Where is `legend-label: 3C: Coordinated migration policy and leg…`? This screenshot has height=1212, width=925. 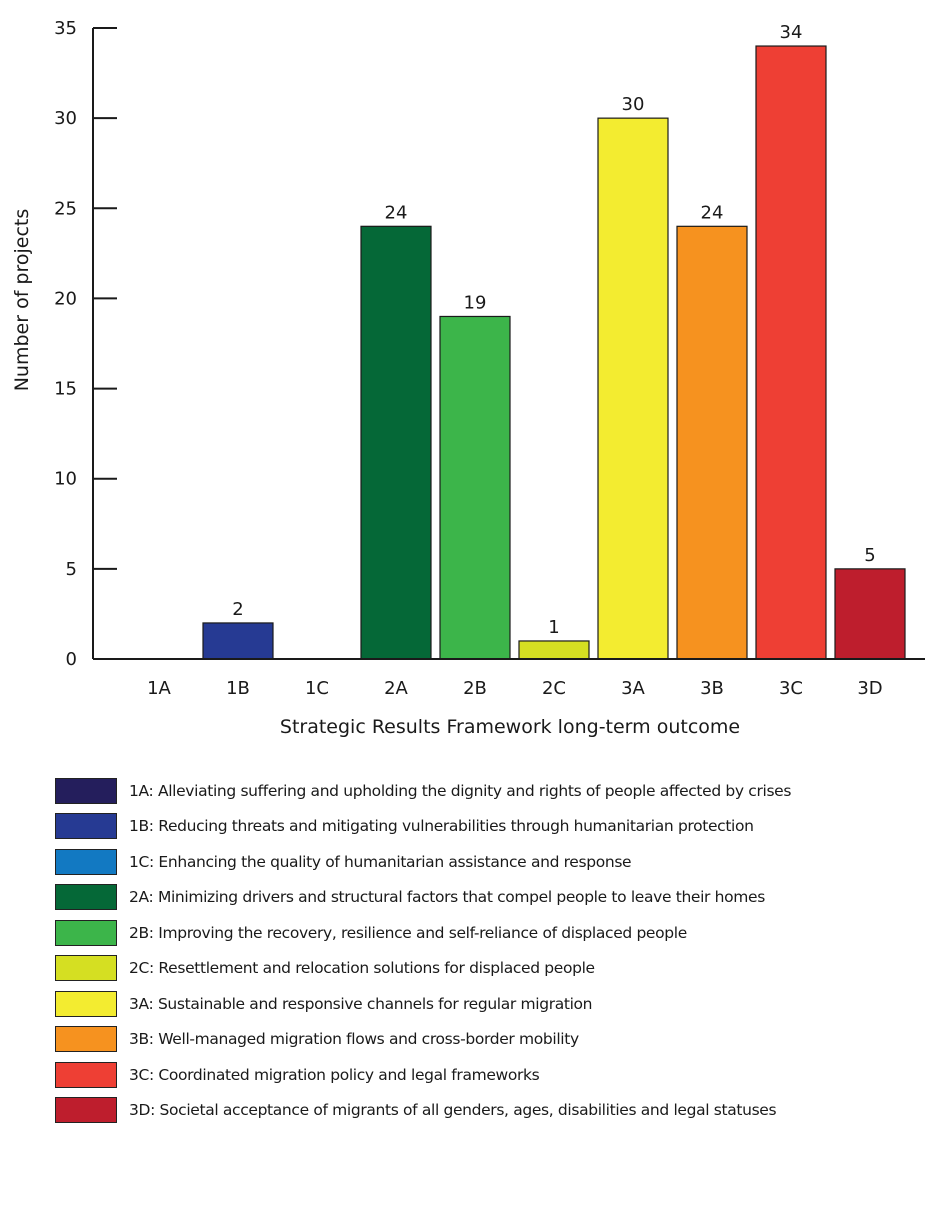 legend-label: 3C: Coordinated migration policy and leg… is located at coordinates (334, 1074).